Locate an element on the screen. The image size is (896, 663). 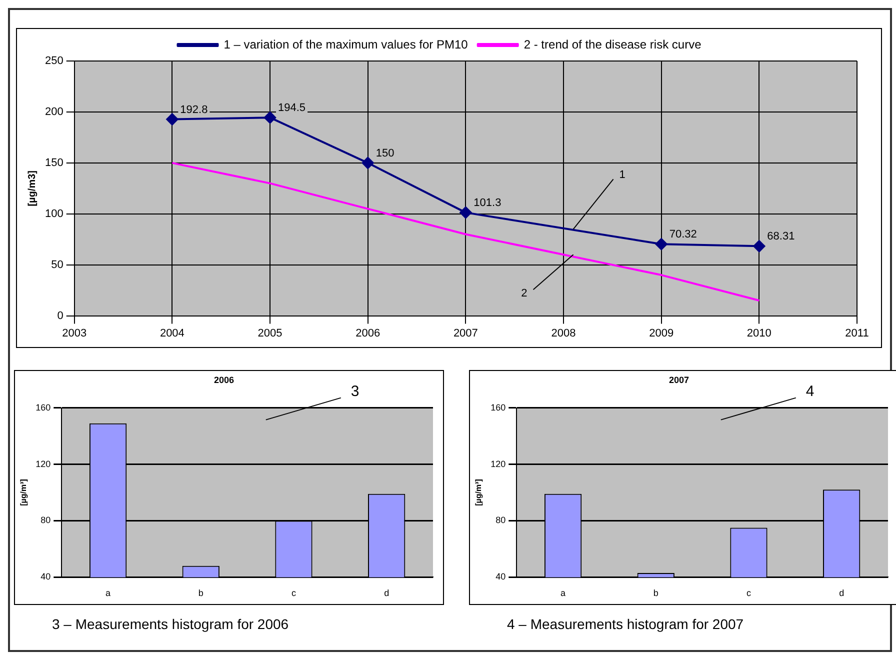
chart-title: 2007 is located at coordinates (679, 379).